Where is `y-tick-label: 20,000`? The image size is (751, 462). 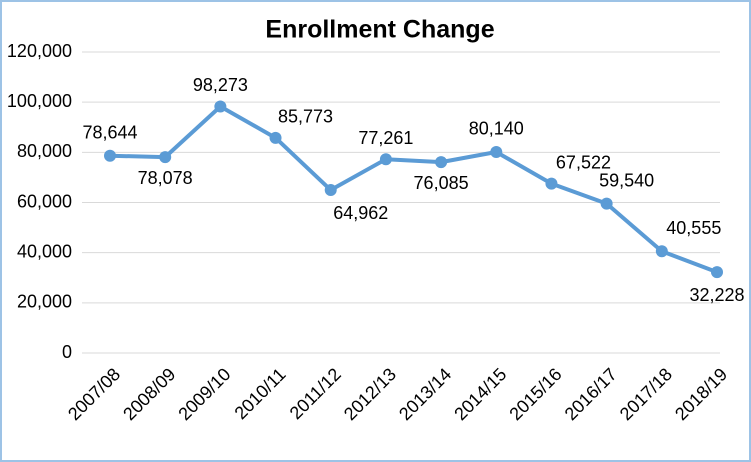
y-tick-label: 20,000 is located at coordinates (44, 302).